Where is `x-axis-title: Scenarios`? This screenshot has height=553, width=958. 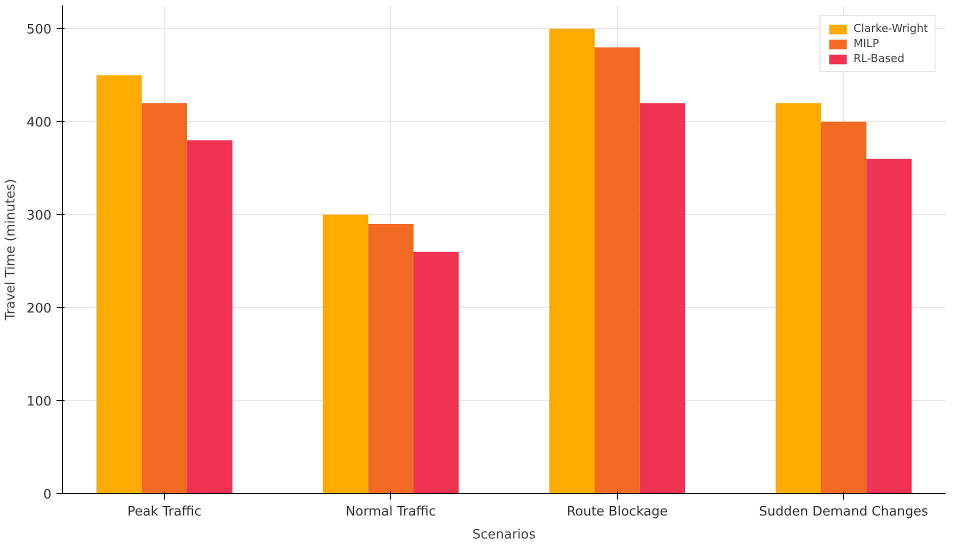 x-axis-title: Scenarios is located at coordinates (504, 535).